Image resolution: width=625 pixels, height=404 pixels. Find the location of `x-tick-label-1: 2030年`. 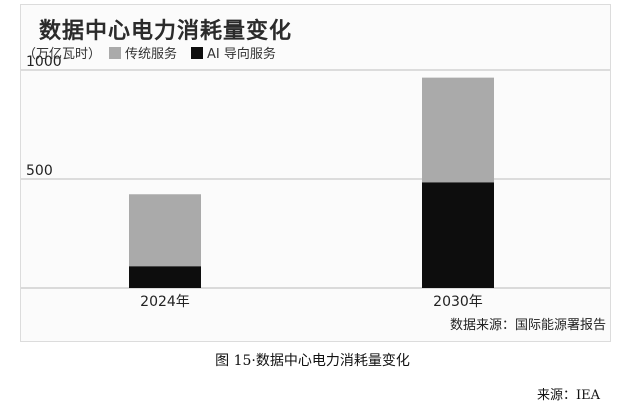

x-tick-label-1: 2030年 is located at coordinates (458, 302).